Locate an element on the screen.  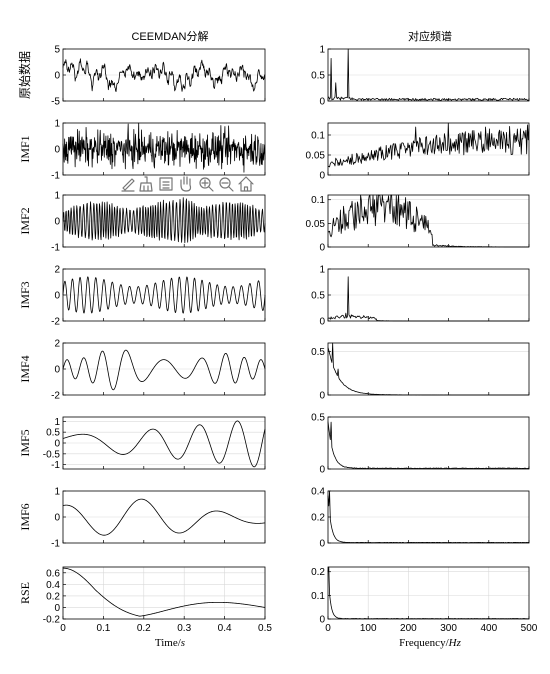
y-tick-label: 2 is located at coordinates (57, 344).